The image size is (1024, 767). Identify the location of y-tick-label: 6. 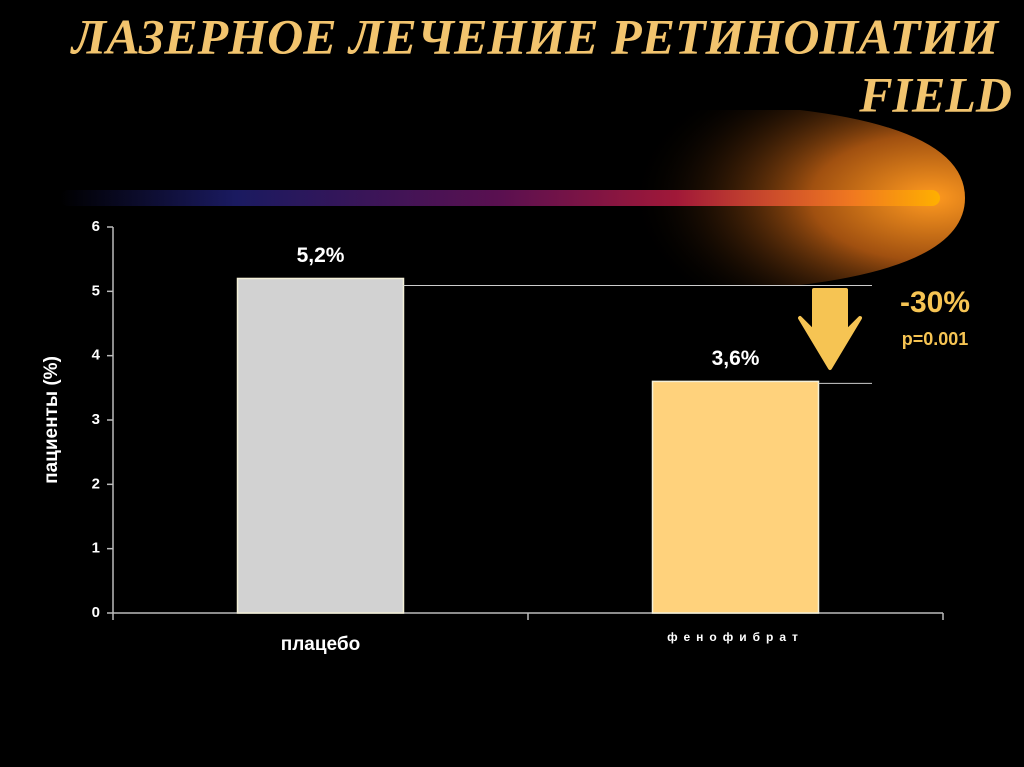
(96, 226).